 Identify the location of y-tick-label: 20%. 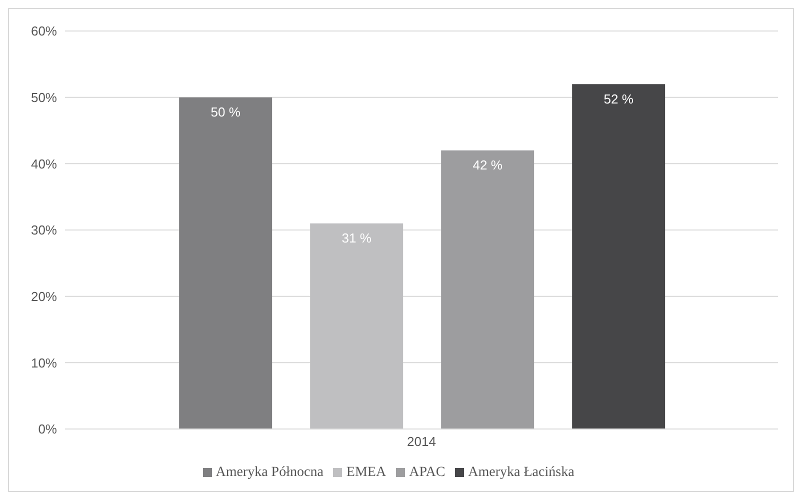
(44, 296).